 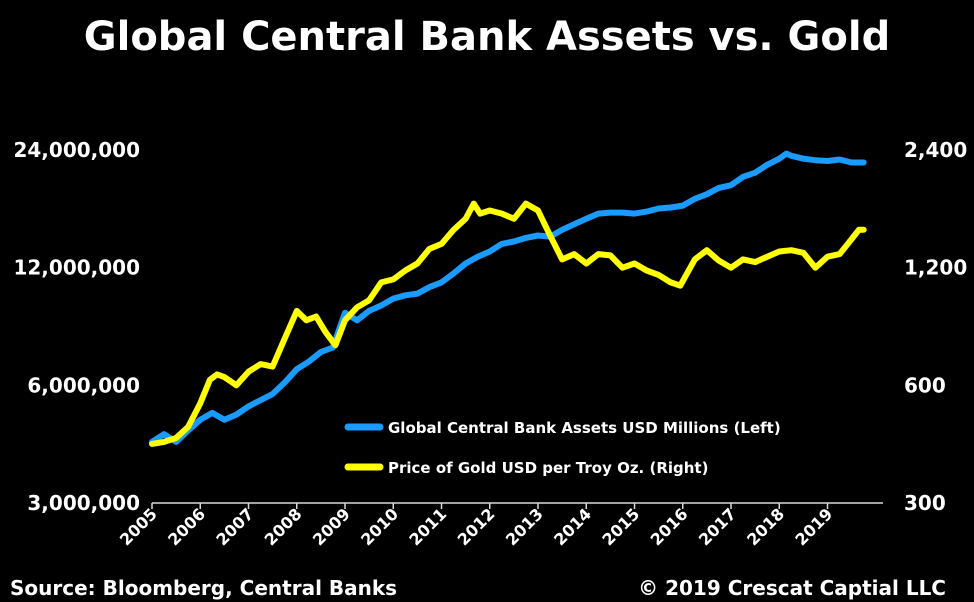 What do you see at coordinates (283, 526) in the screenshot?
I see `x-tick-label: 2008` at bounding box center [283, 526].